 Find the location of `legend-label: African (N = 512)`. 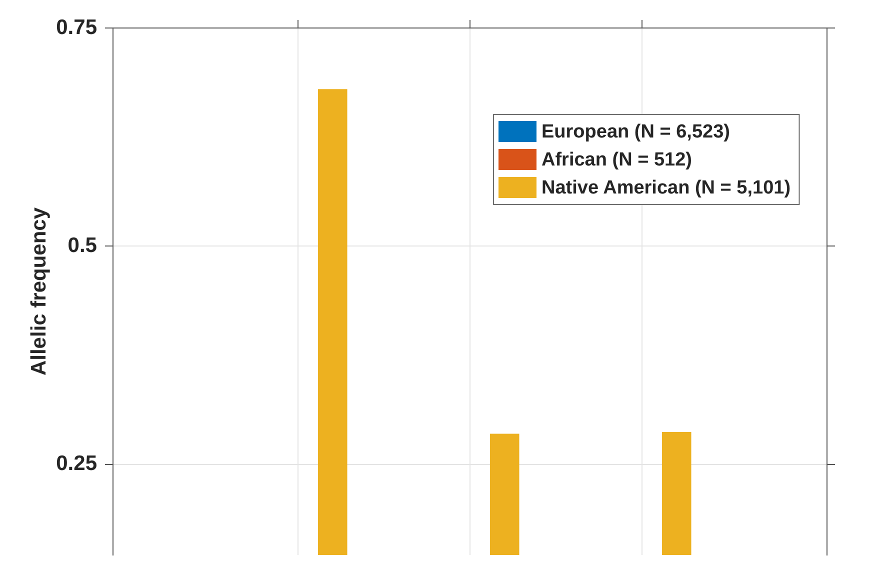

legend-label: African (N = 512) is located at coordinates (617, 160).